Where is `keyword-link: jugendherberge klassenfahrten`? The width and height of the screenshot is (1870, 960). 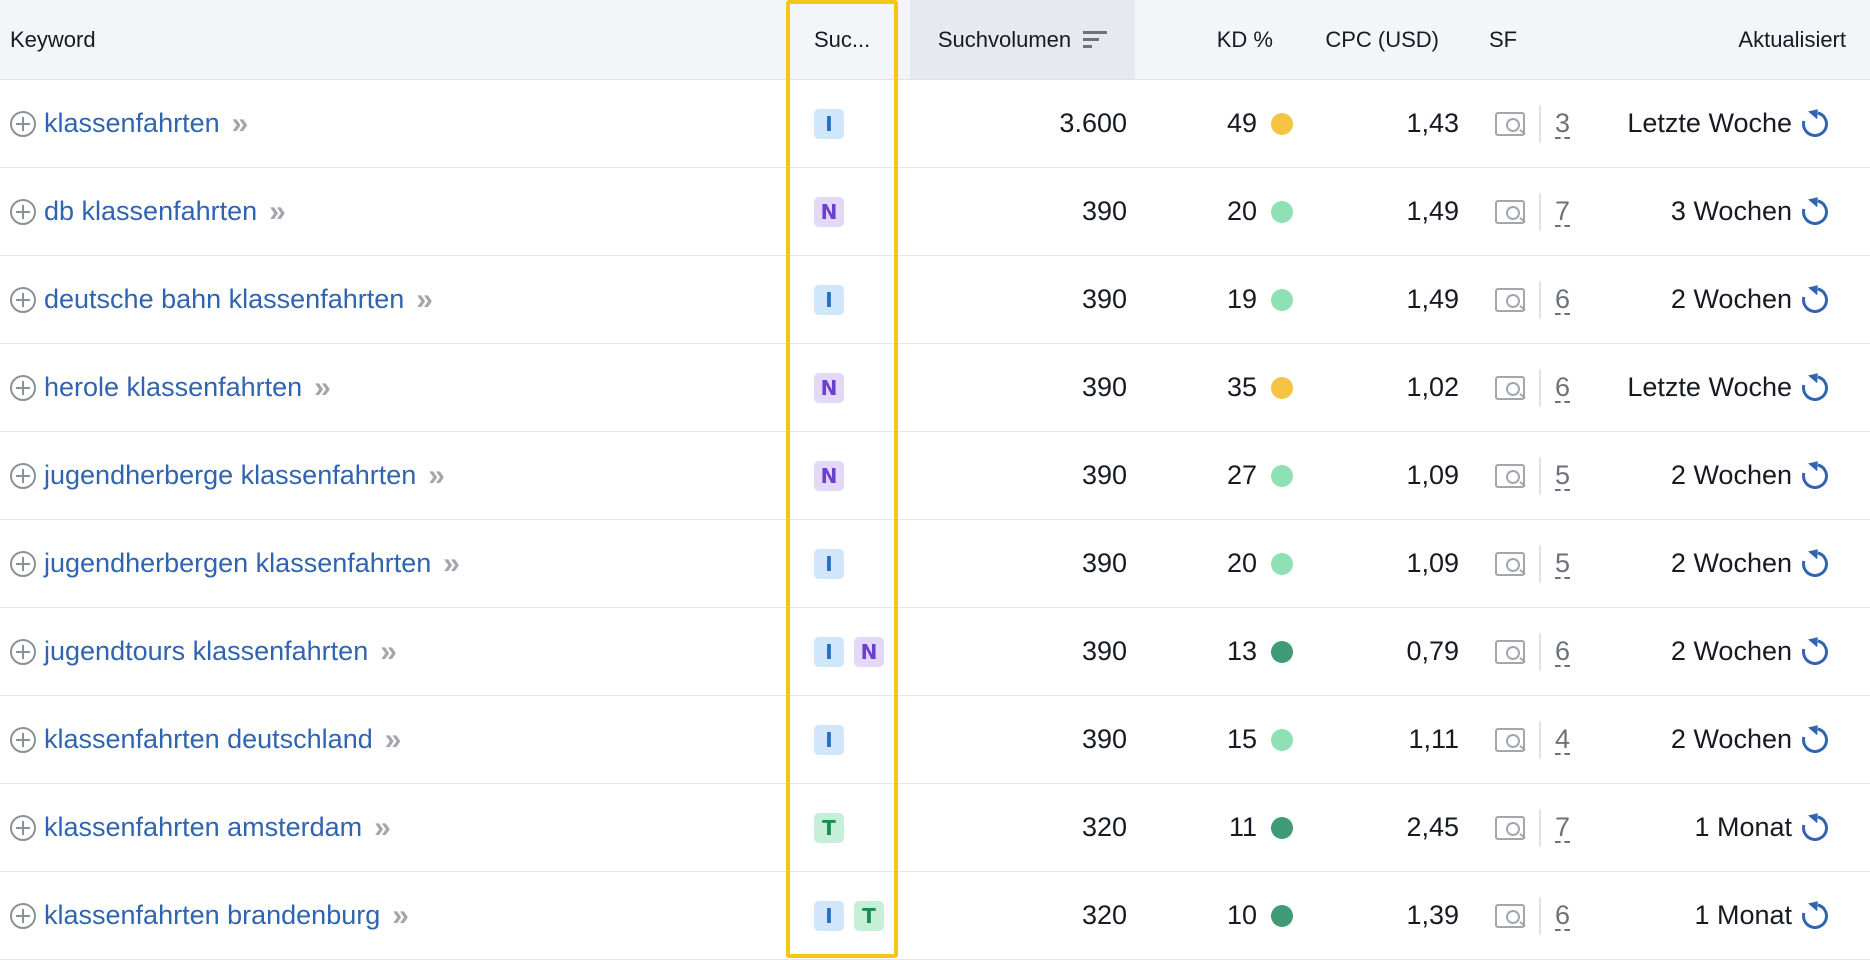
keyword-link: jugendherberge klassenfahrten is located at coordinates (230, 475).